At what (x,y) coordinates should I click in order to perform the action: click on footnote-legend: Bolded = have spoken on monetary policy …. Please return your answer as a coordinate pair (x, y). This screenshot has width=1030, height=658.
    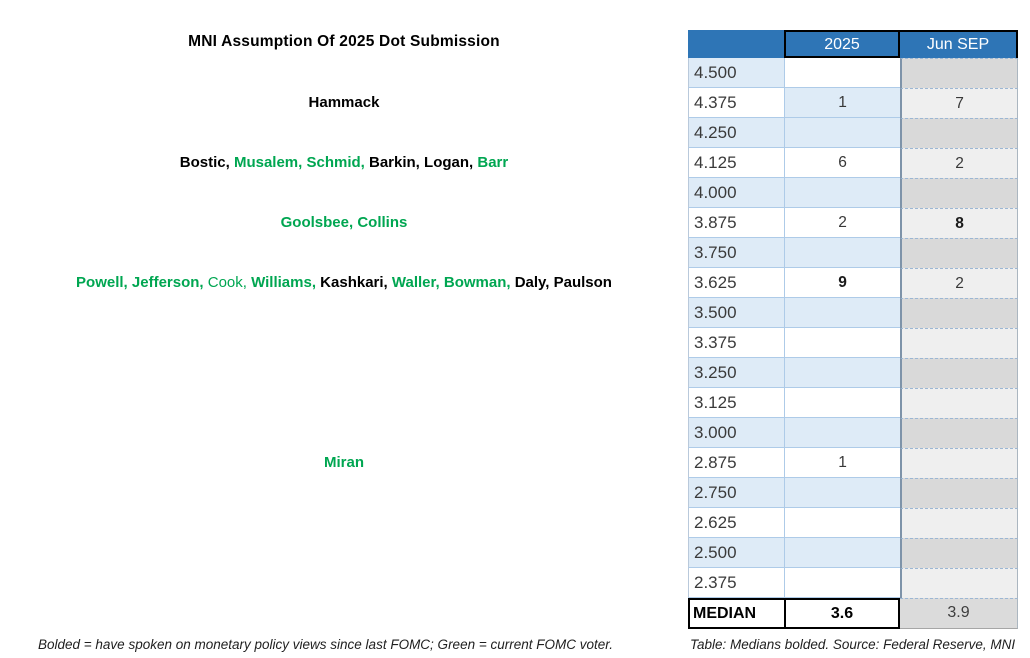
    Looking at the image, I should click on (325, 644).